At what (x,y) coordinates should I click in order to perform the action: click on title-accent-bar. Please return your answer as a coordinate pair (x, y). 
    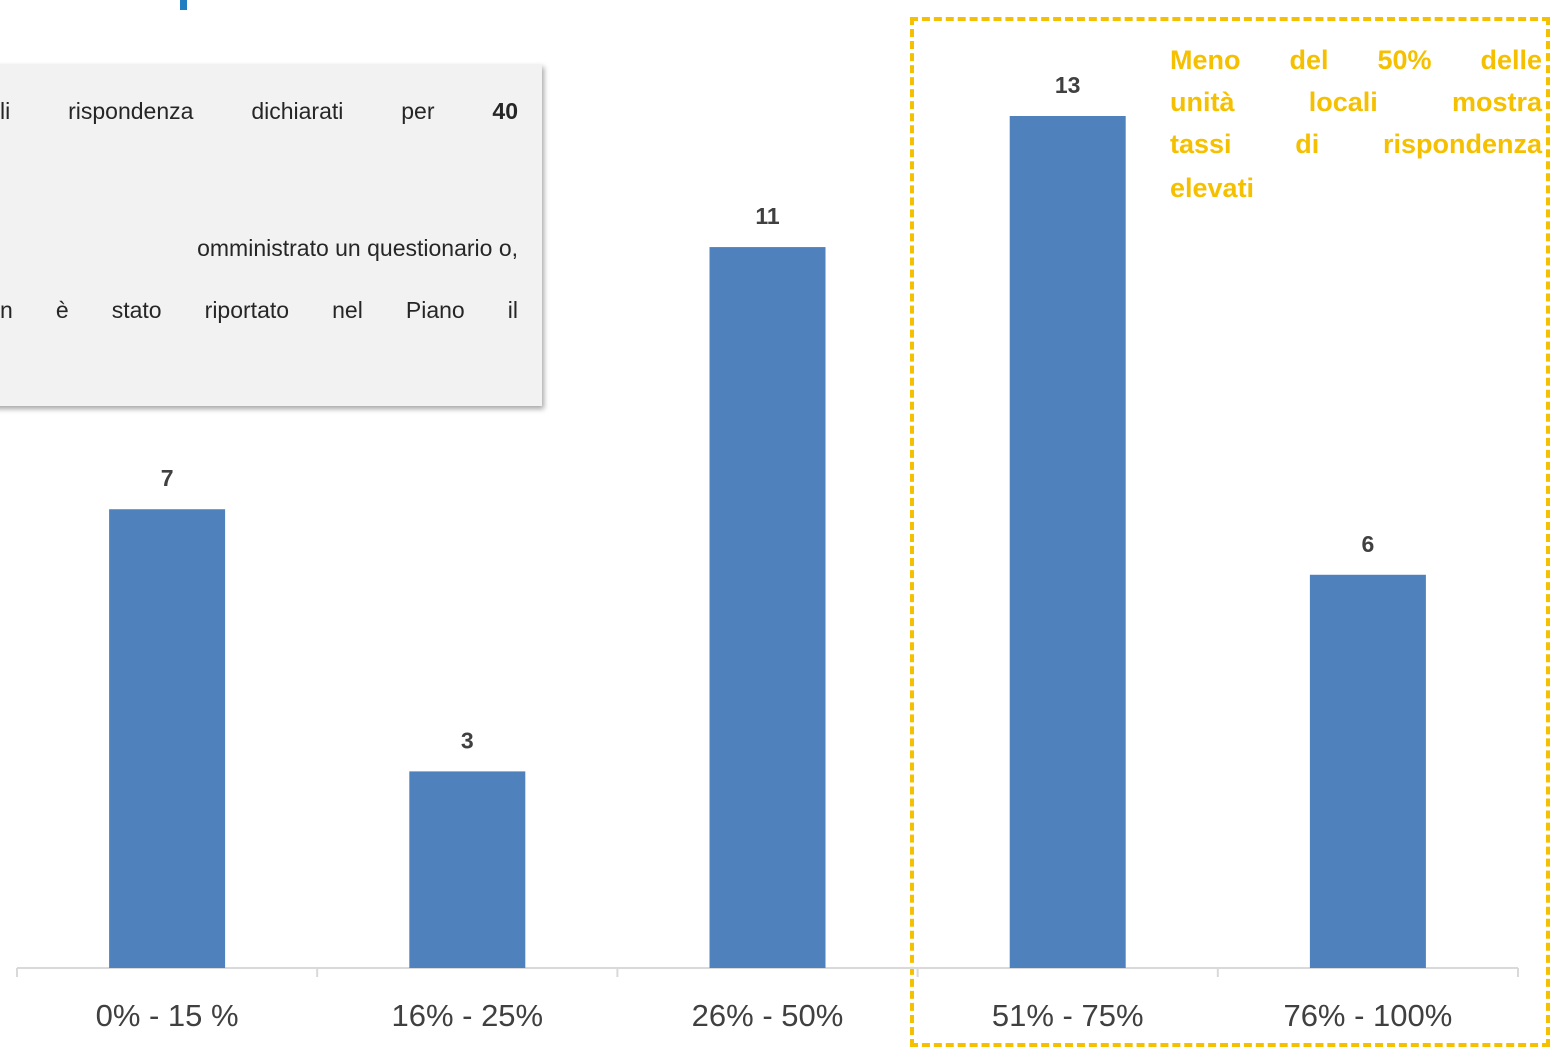
    Looking at the image, I should click on (183, 5).